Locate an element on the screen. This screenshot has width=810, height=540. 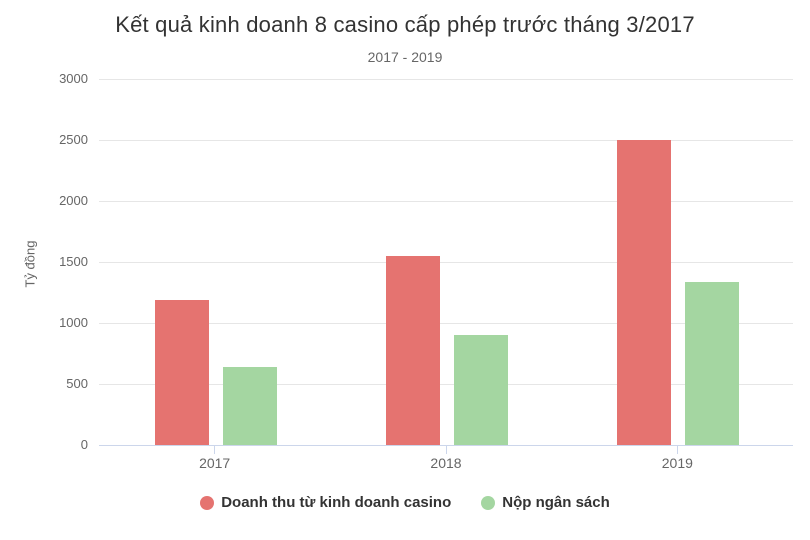
y-axis-tick-label: 1500 is located at coordinates (73, 261).